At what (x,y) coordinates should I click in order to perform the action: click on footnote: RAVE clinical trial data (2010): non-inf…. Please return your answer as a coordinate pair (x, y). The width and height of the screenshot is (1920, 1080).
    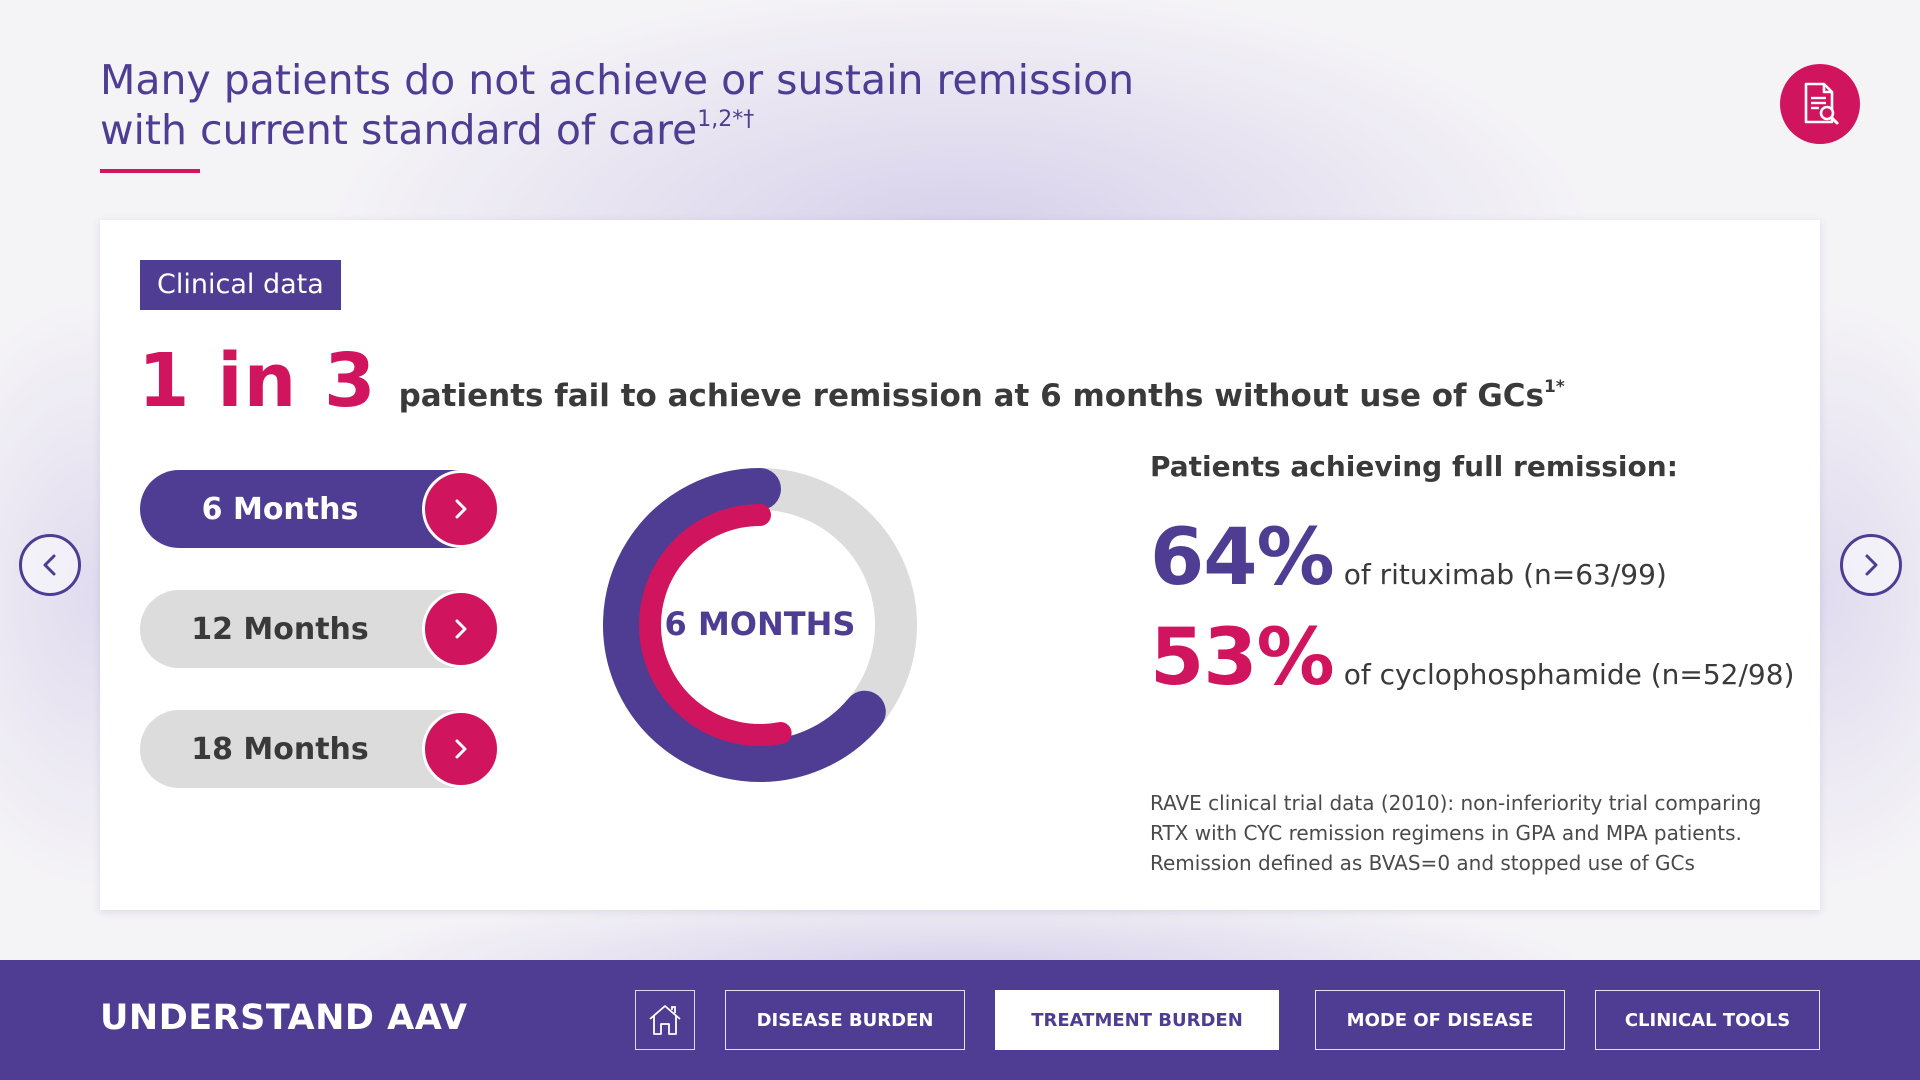
    Looking at the image, I should click on (1470, 833).